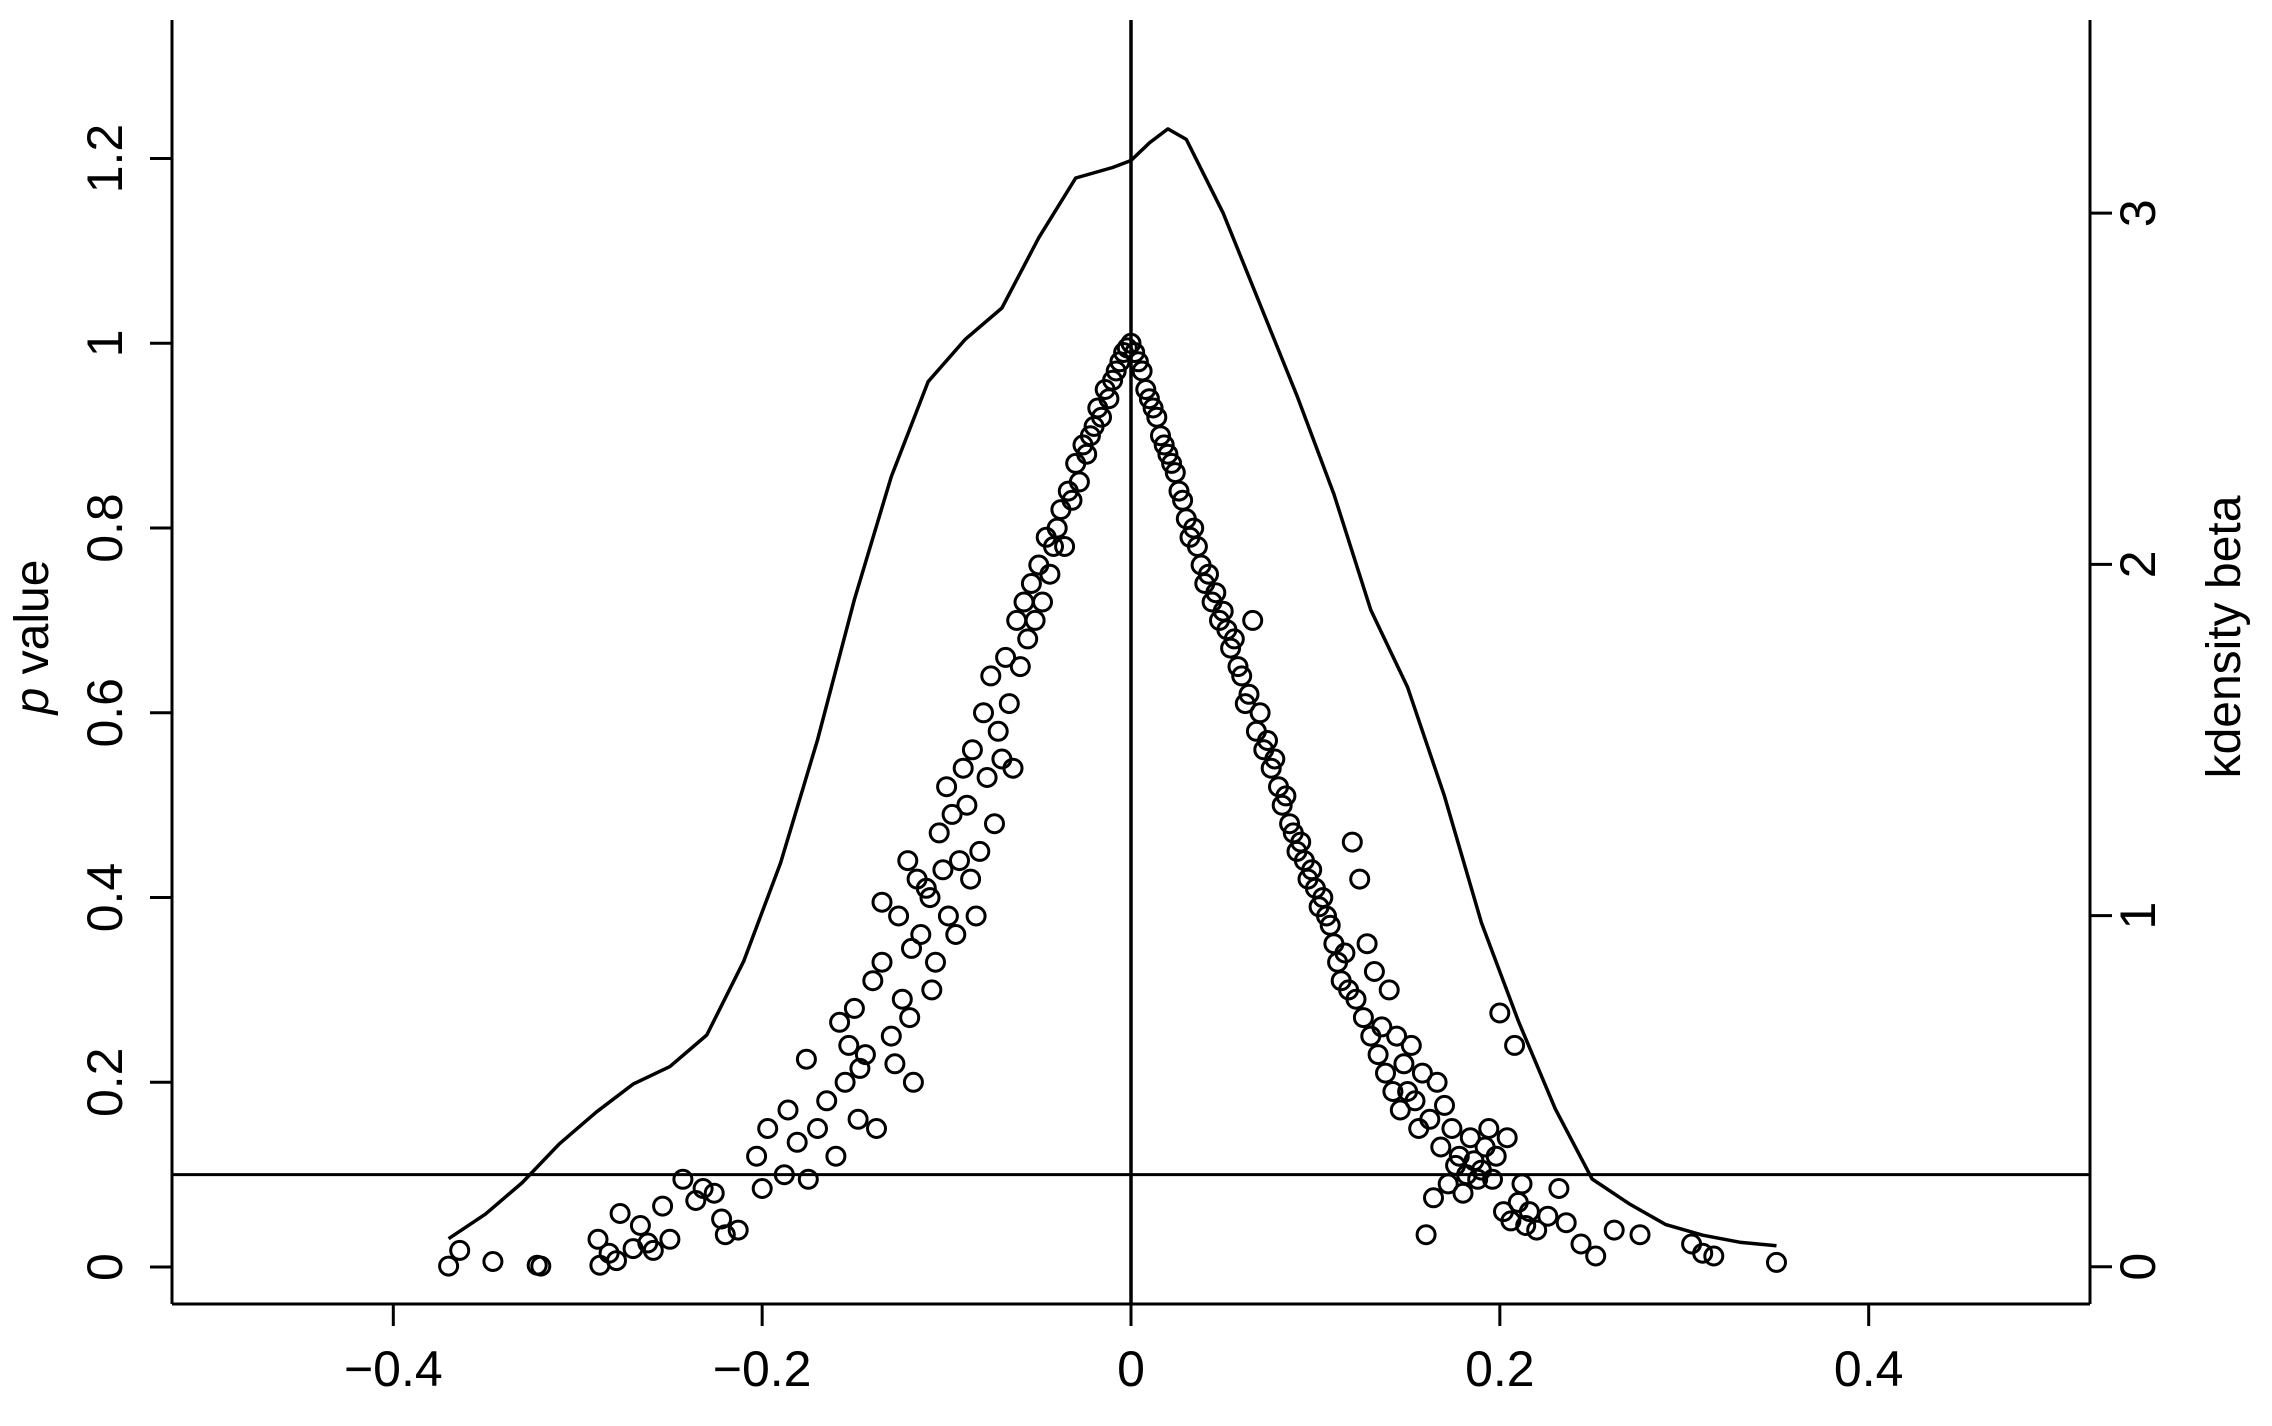 This screenshot has height=1426, width=2272. Describe the element at coordinates (32, 702) in the screenshot. I see `y-axis-title-italic: p` at that location.